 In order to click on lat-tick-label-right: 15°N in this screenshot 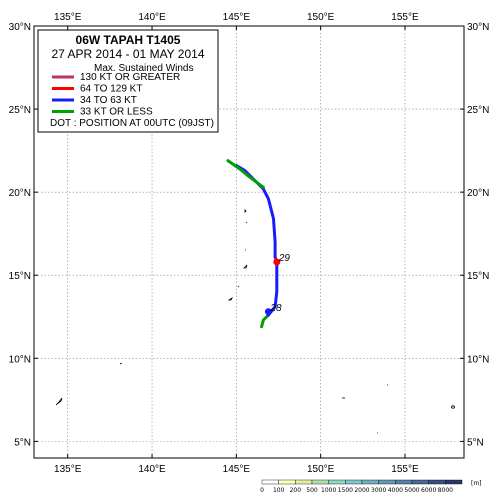, I will do `click(478, 276)`.